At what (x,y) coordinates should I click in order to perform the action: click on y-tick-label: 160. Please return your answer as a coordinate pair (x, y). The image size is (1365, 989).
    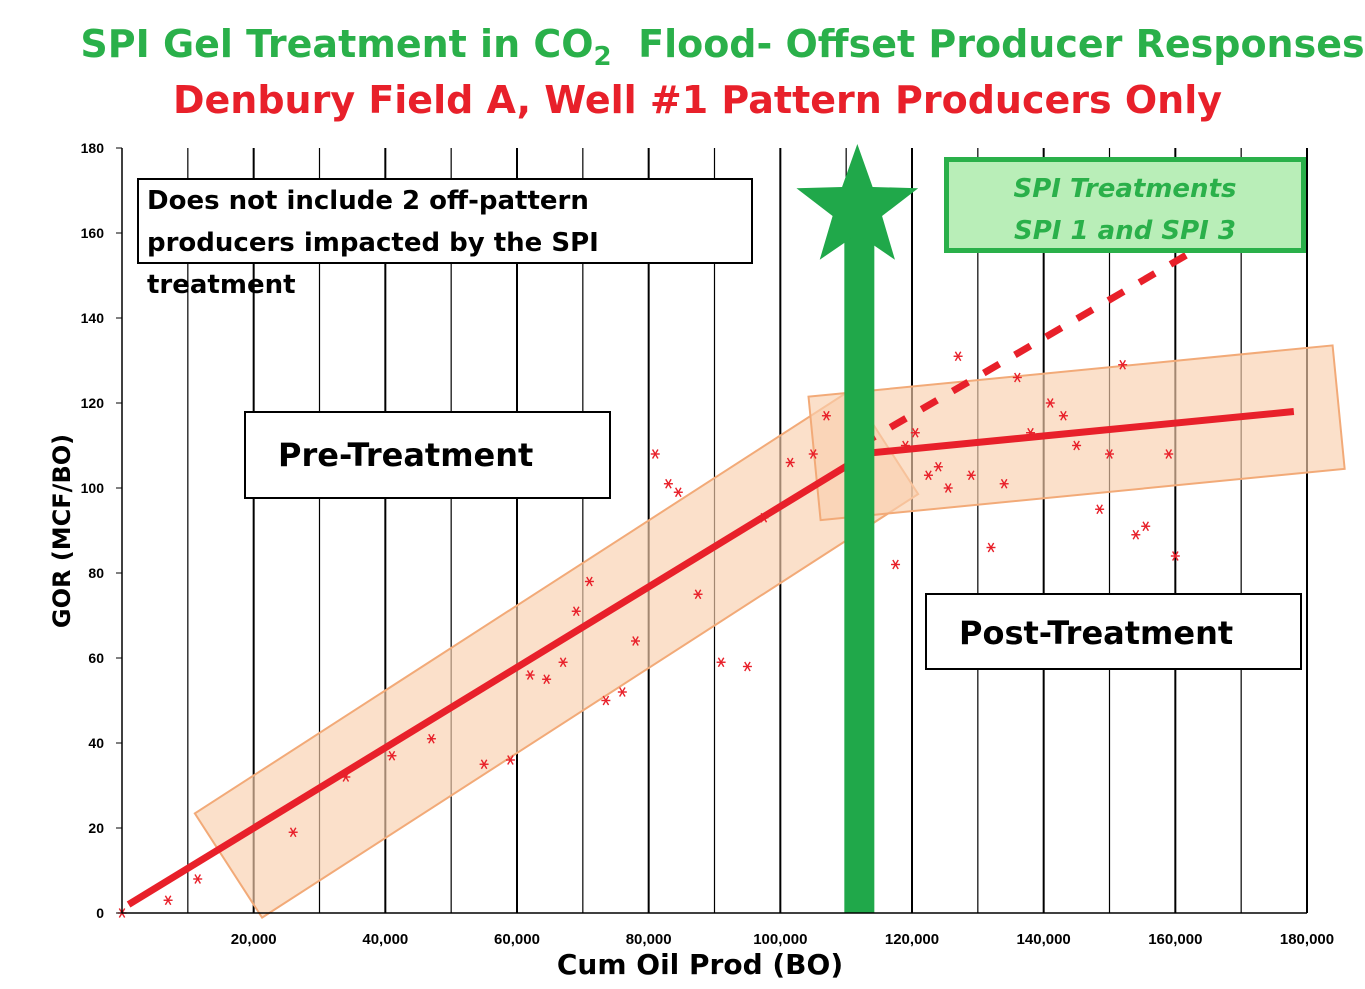
    Looking at the image, I should click on (93, 233).